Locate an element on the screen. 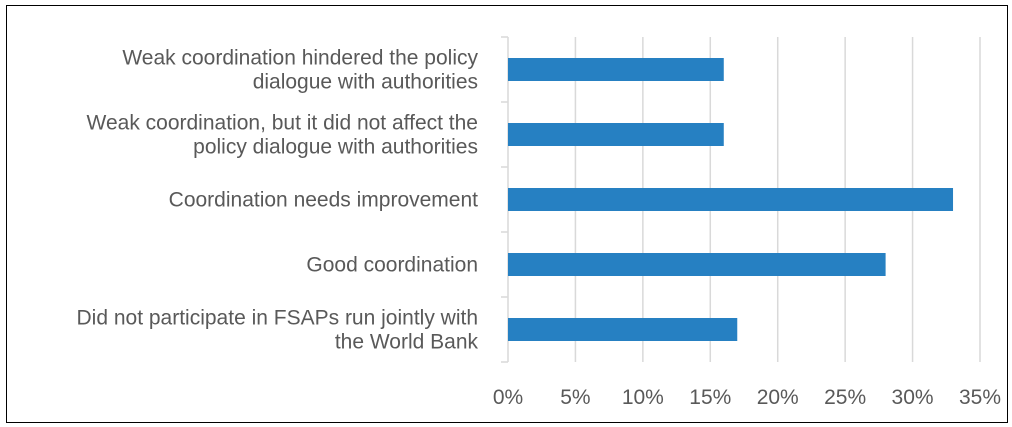  x-tick-labels: 0% 5% 10% 15% 20% 25% 30% 35% is located at coordinates (747, 397).